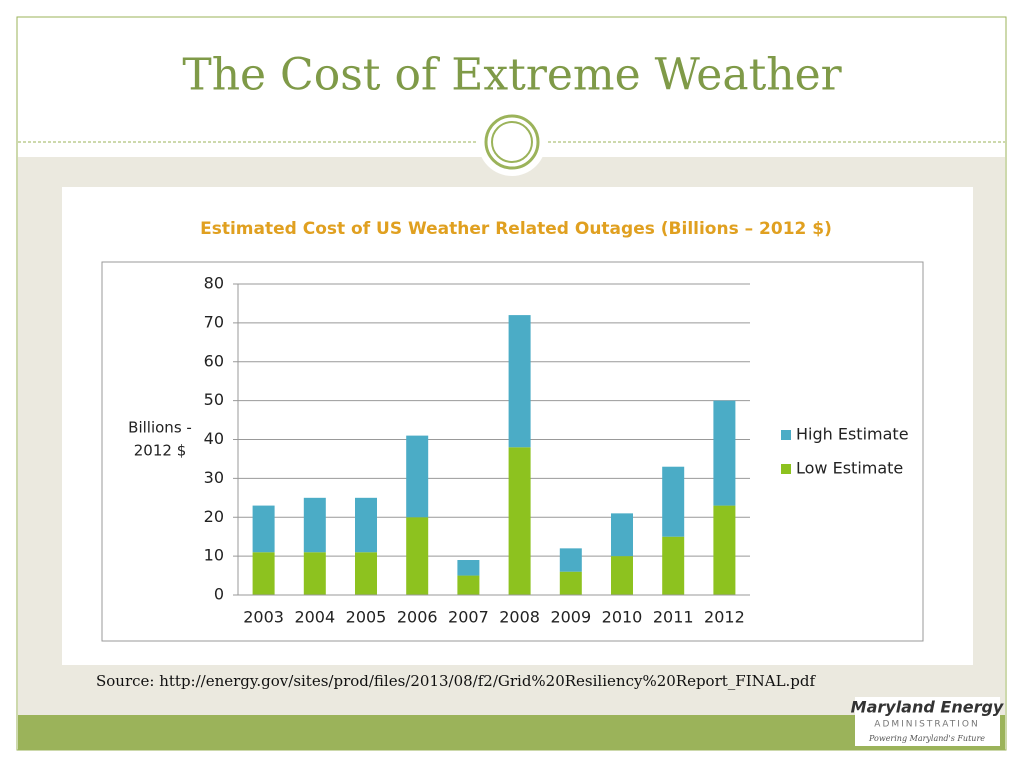  Describe the element at coordinates (219, 594) in the screenshot. I see `y-tick-label: 0` at that location.